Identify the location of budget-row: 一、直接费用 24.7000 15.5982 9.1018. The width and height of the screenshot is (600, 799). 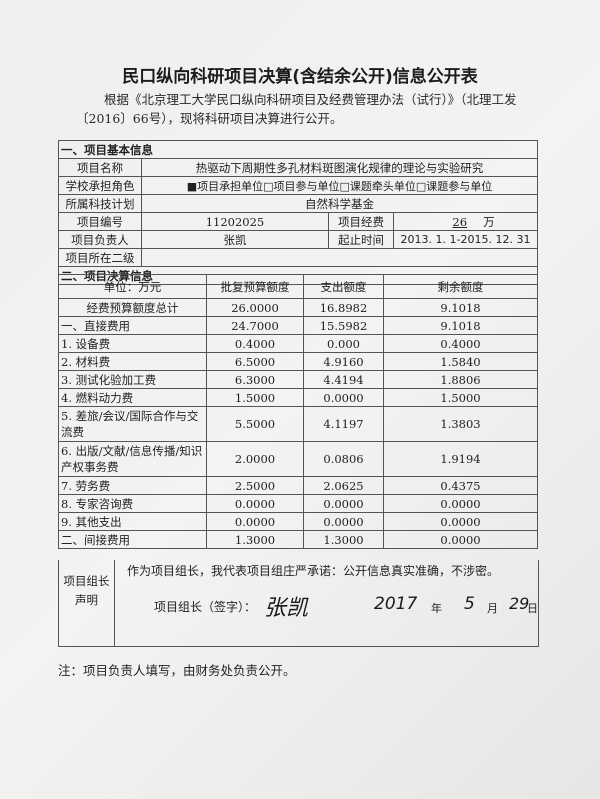
(298, 325).